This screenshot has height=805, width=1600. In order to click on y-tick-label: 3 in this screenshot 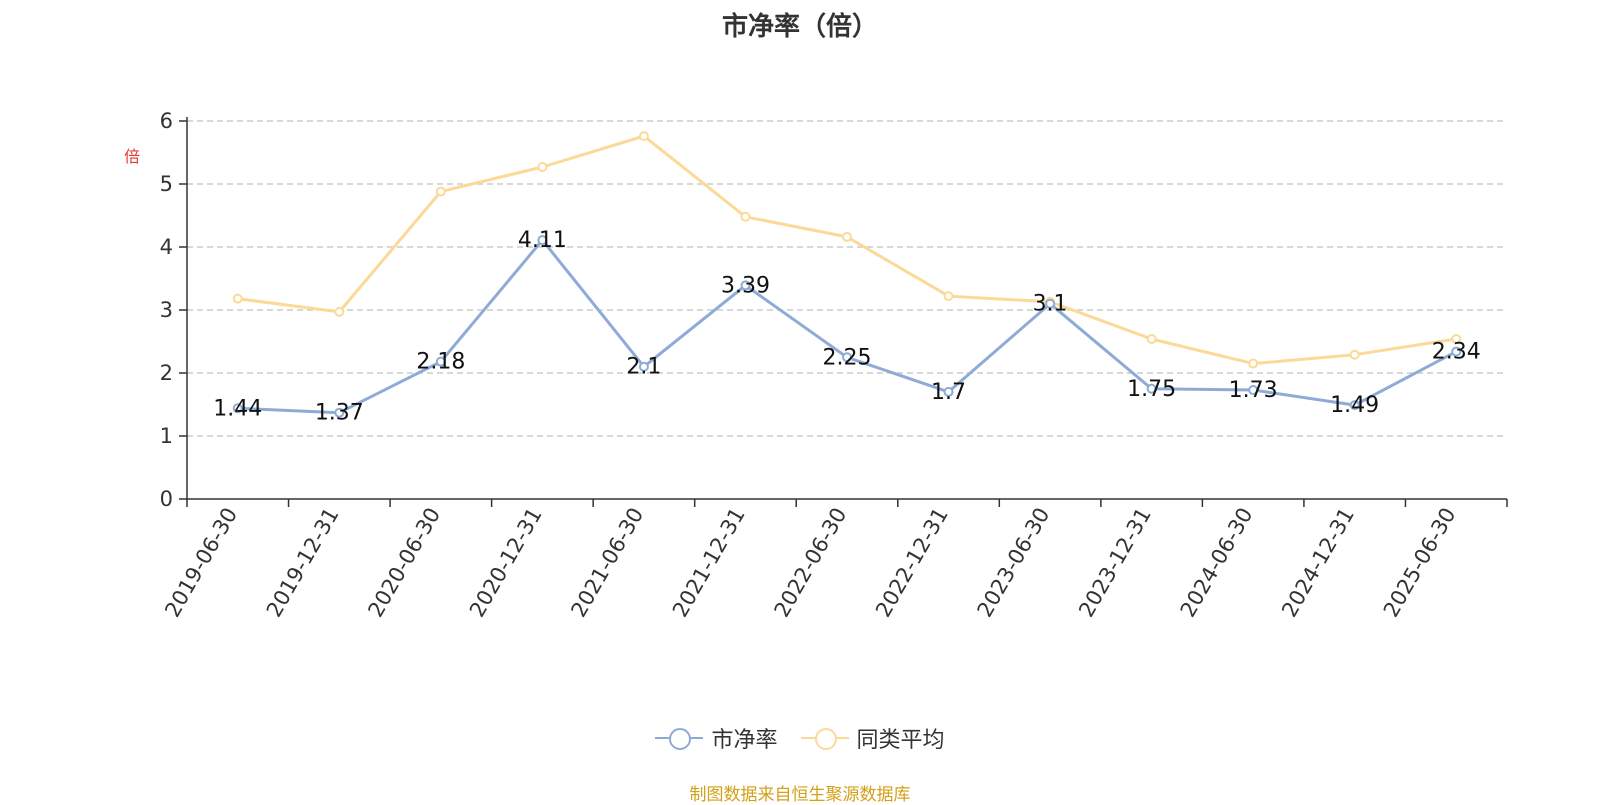, I will do `click(166, 310)`.